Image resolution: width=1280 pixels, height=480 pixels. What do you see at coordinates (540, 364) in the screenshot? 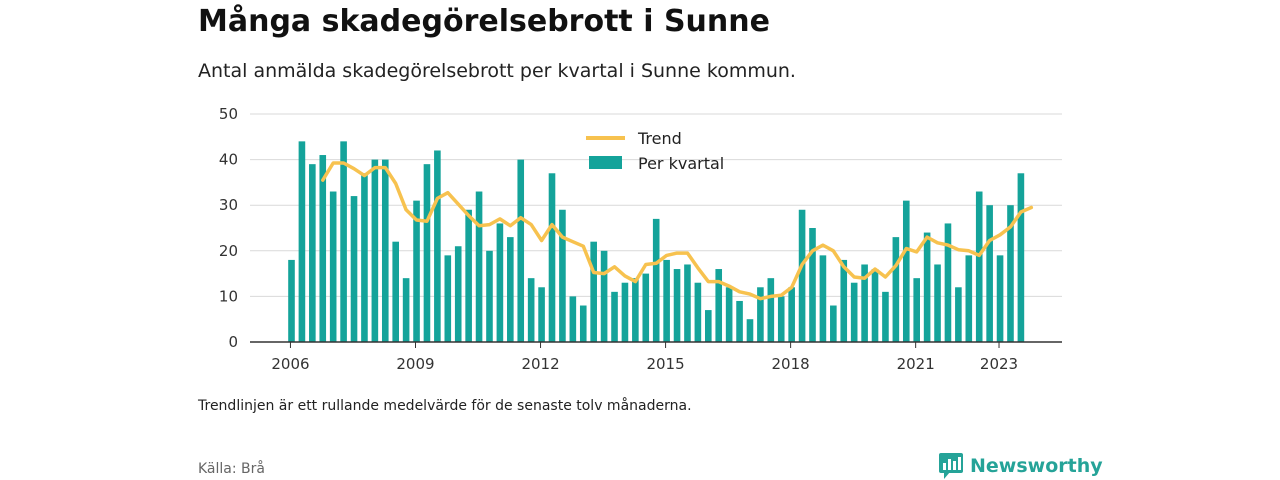
I see `x-tick-label: 2012` at bounding box center [540, 364].